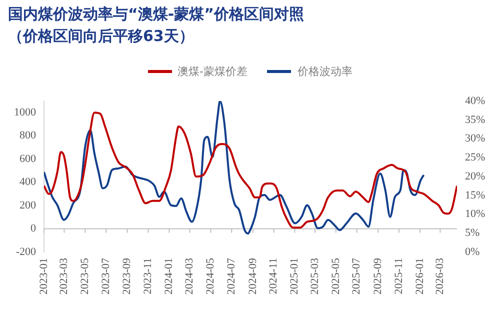  What do you see at coordinates (28, 158) in the screenshot?
I see `y-tick-label: 600` at bounding box center [28, 158].